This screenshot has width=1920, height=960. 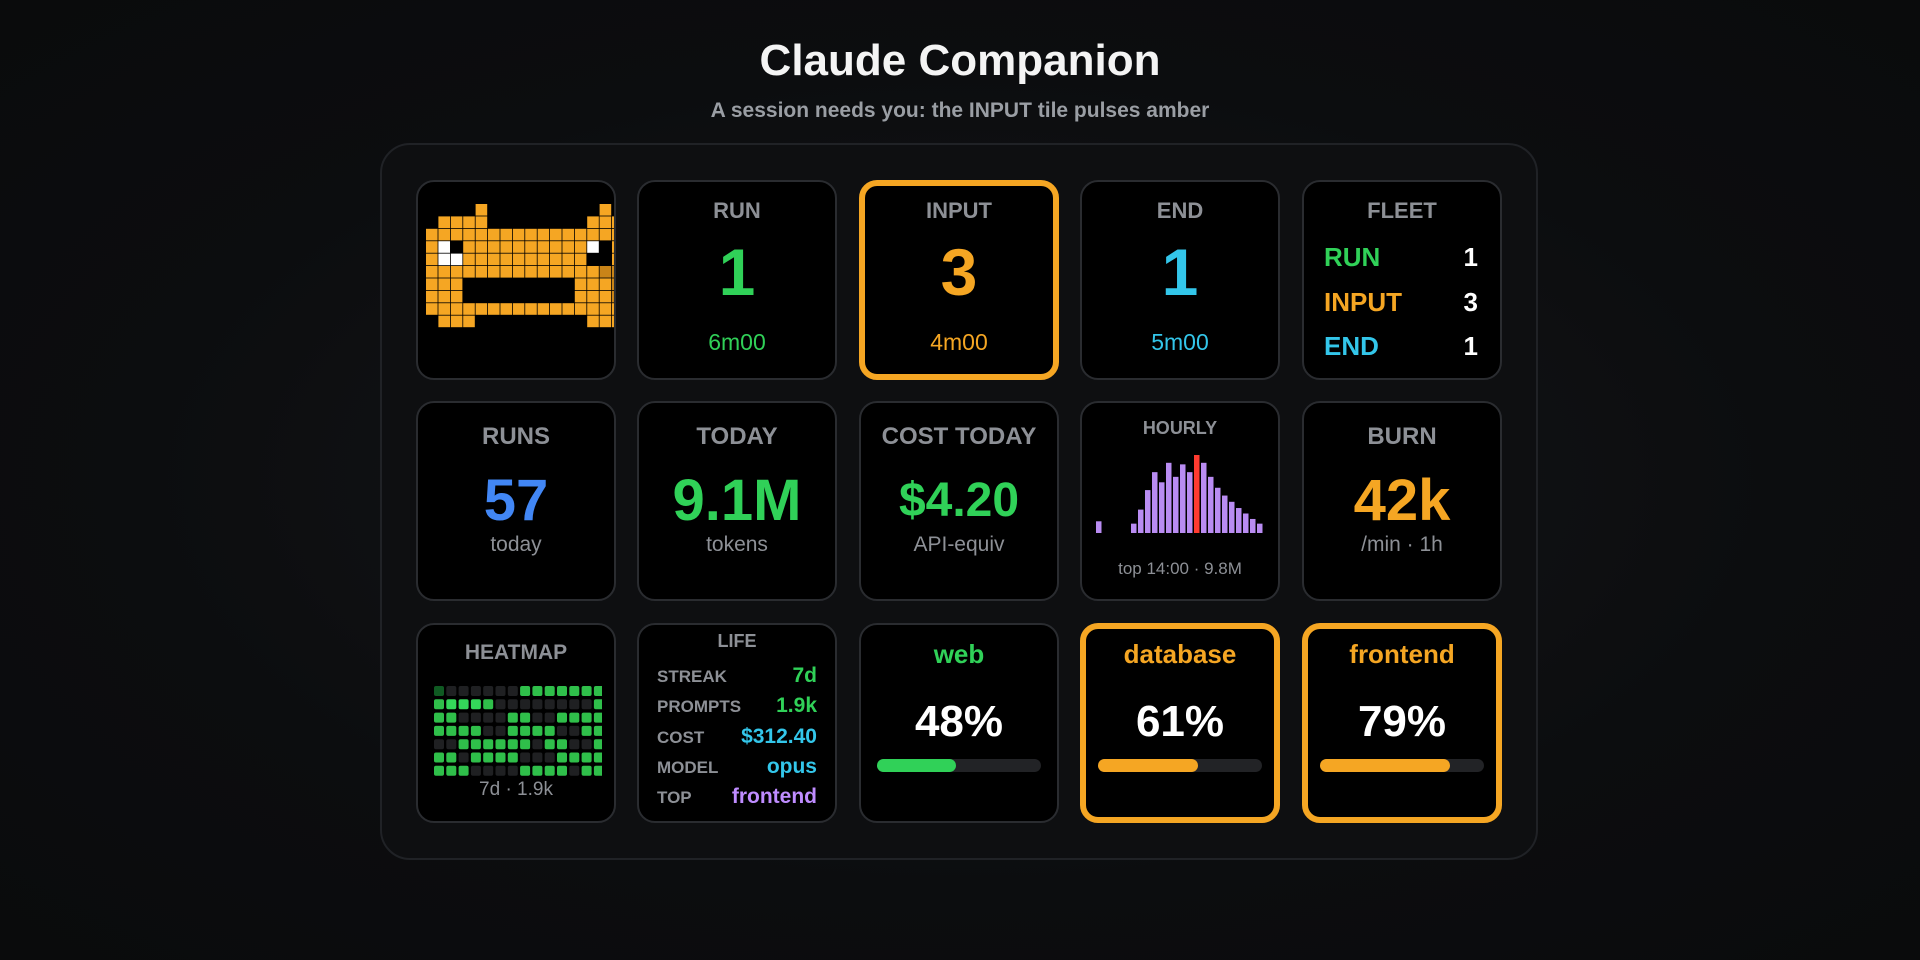 I want to click on today-tokens-tile: TODAY 9.1M tokens, so click(x=737, y=501).